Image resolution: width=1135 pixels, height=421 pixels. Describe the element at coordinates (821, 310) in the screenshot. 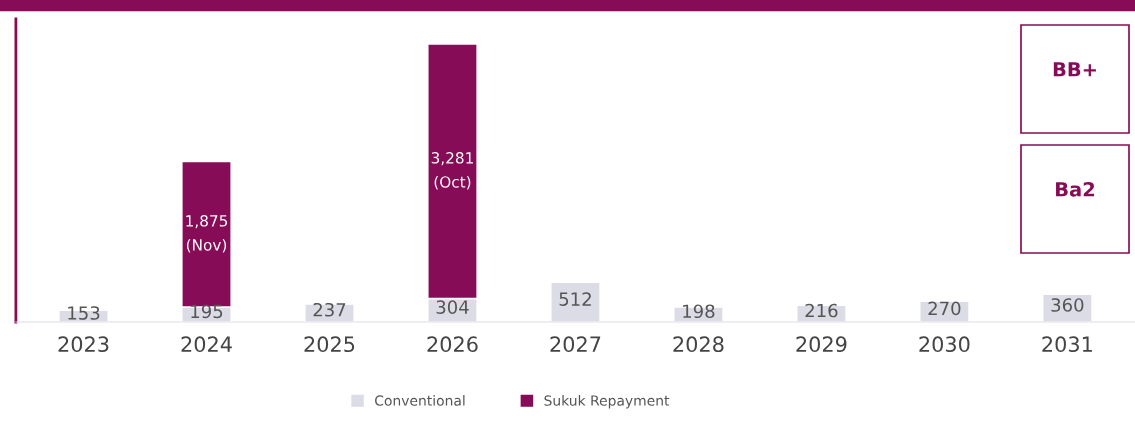

I see `data-label: 216` at that location.